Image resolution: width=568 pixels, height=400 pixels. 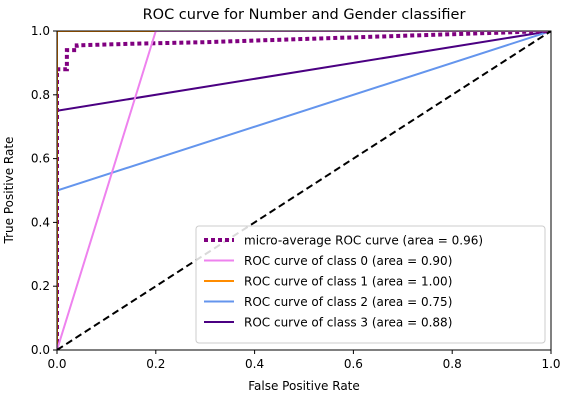 What do you see at coordinates (550, 364) in the screenshot?
I see `x-tick-label: 1.0` at bounding box center [550, 364].